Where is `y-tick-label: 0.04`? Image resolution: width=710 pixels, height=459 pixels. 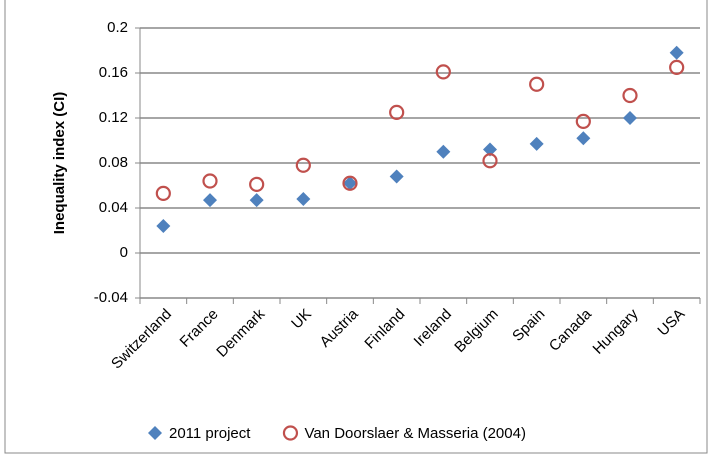
y-tick-label: 0.04 is located at coordinates (113, 207).